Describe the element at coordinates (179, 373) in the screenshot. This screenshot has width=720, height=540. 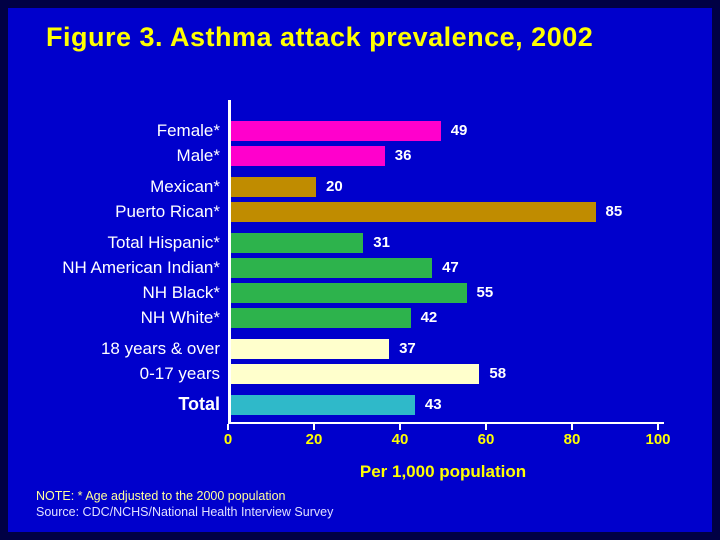
I see `category-label: 0-17 years` at that location.